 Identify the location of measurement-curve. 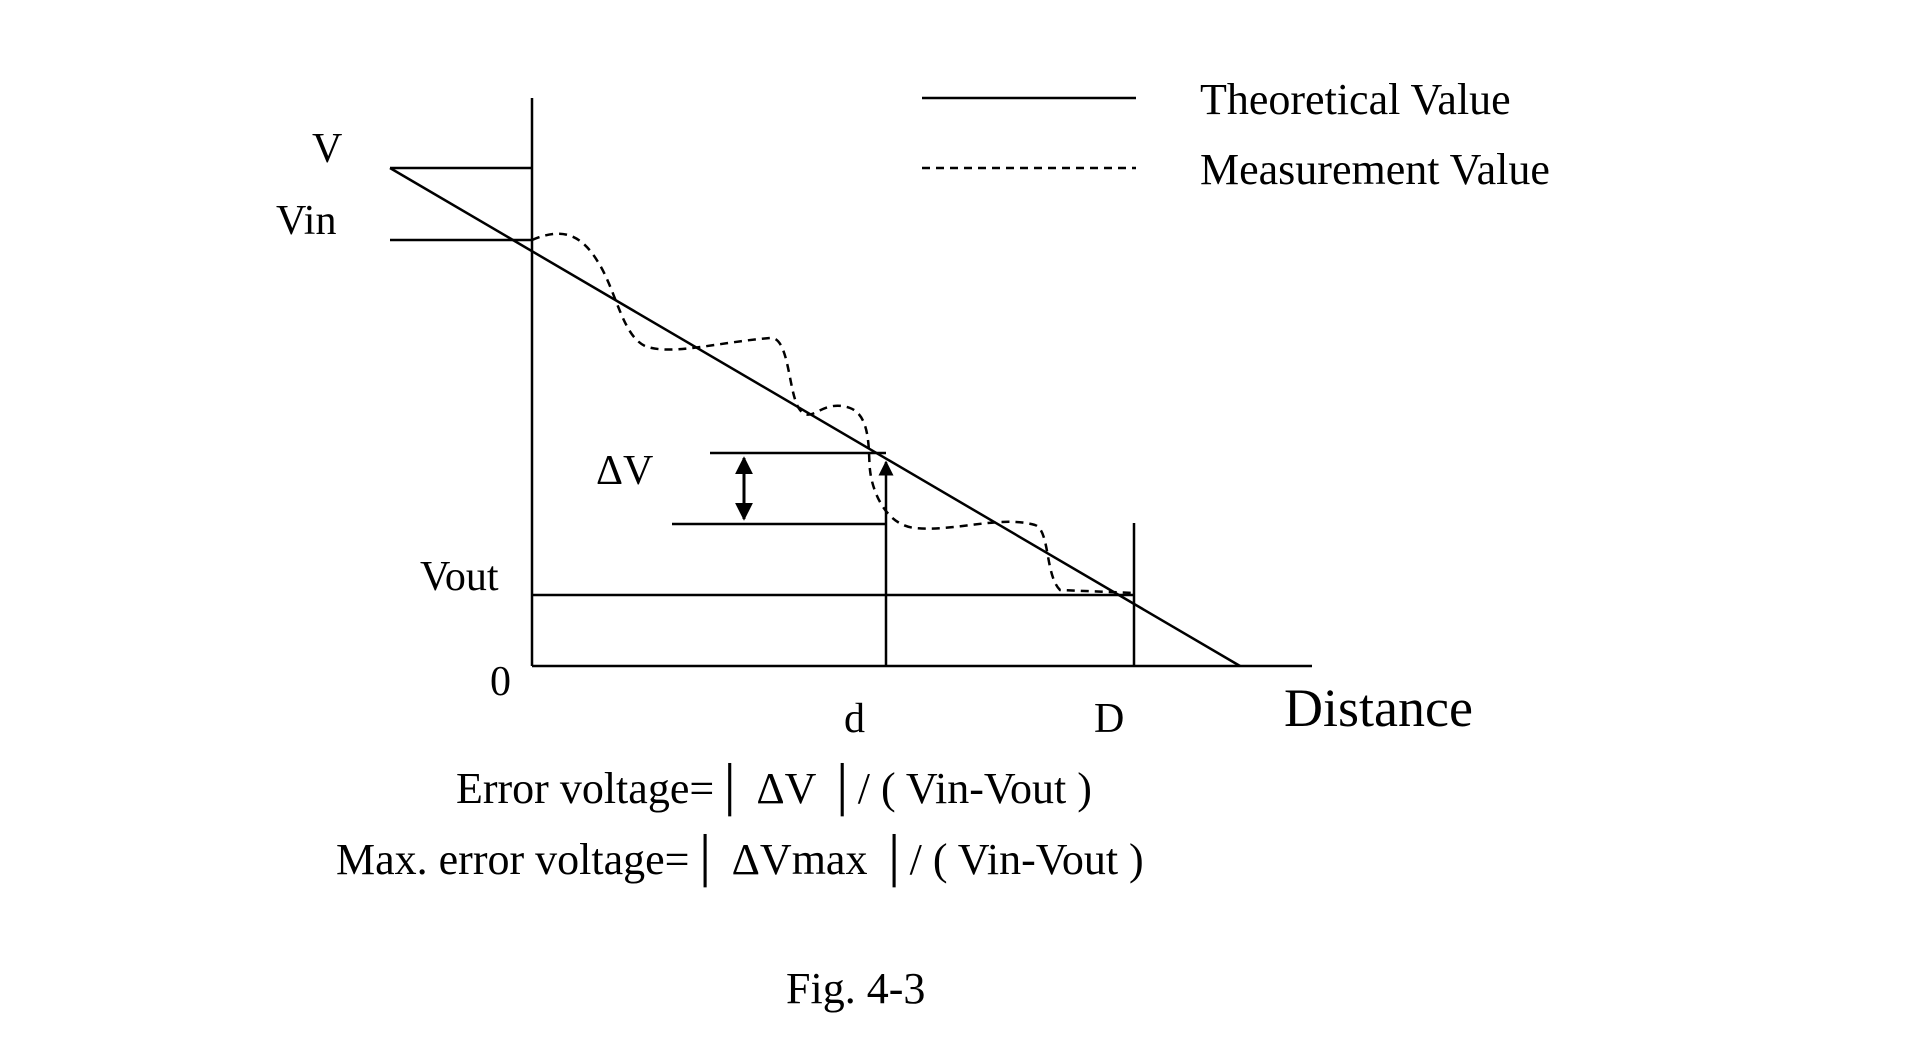
(833, 413).